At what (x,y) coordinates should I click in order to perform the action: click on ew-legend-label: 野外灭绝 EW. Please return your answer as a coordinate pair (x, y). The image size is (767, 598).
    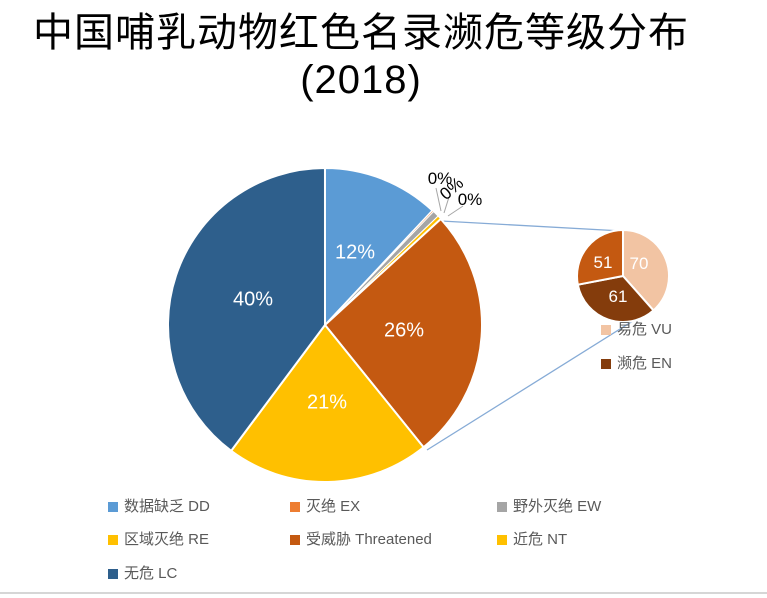
    Looking at the image, I should click on (557, 506).